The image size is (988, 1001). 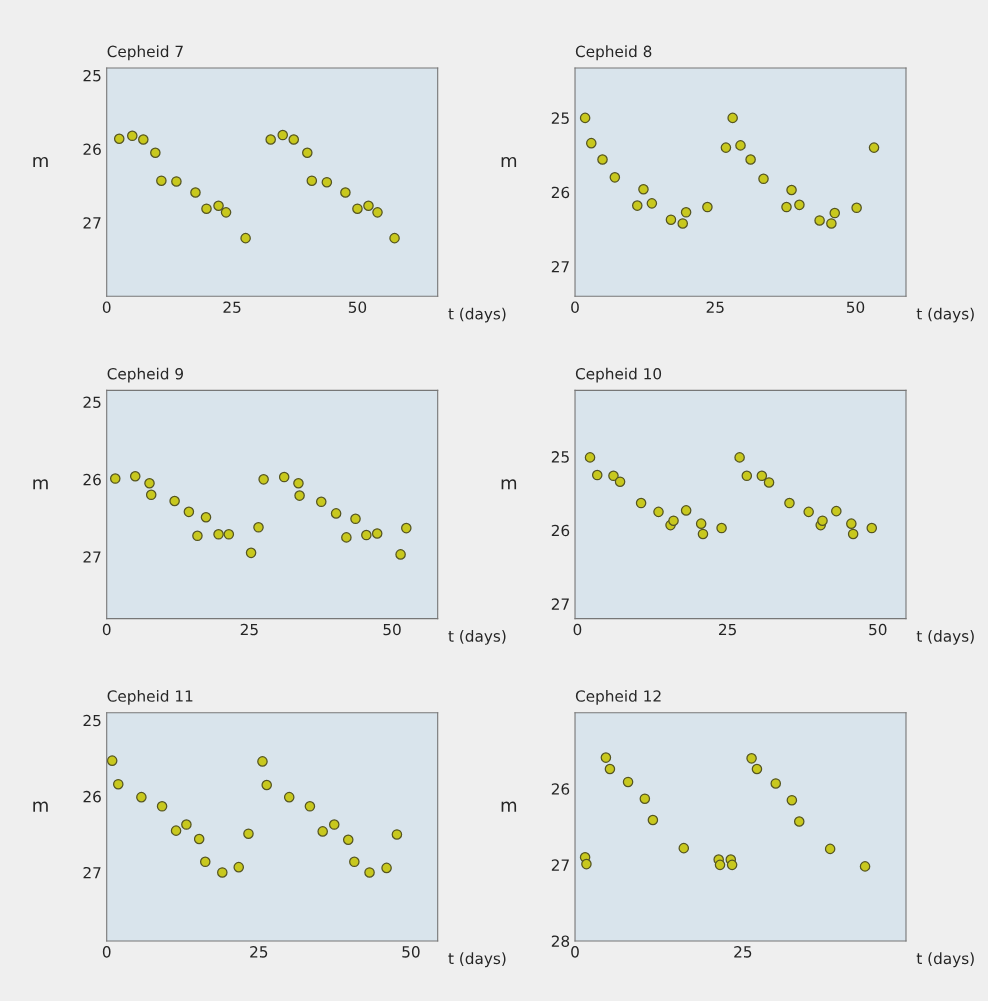 I want to click on chart-title: Cepheid 12, so click(x=618, y=697).